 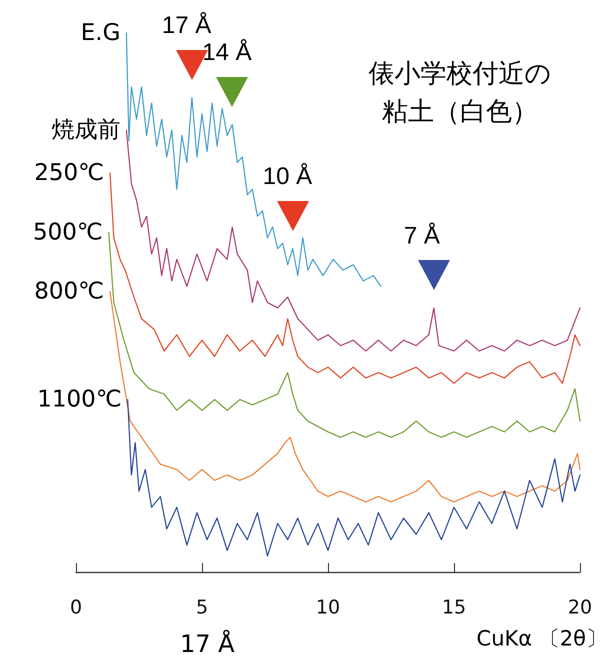 I want to click on series-label: E.G, so click(x=100, y=33).